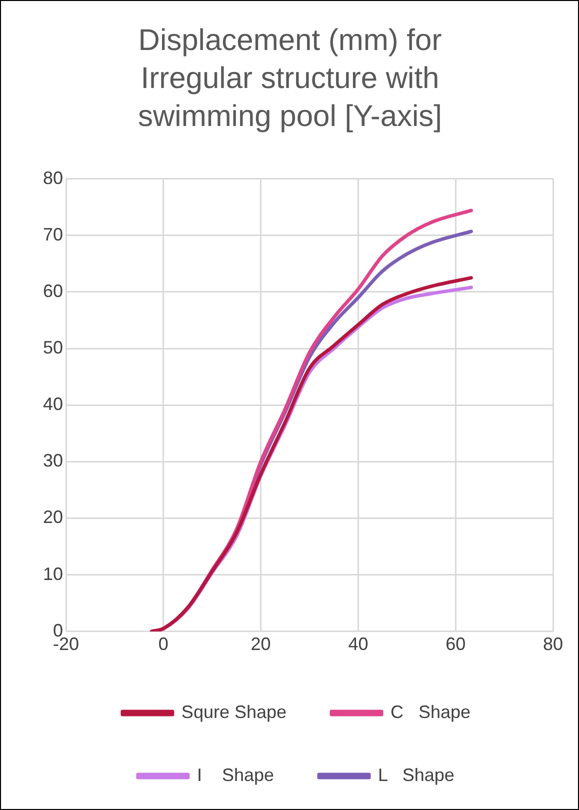 This screenshot has width=579, height=810. I want to click on x-tick-label: 60, so click(456, 644).